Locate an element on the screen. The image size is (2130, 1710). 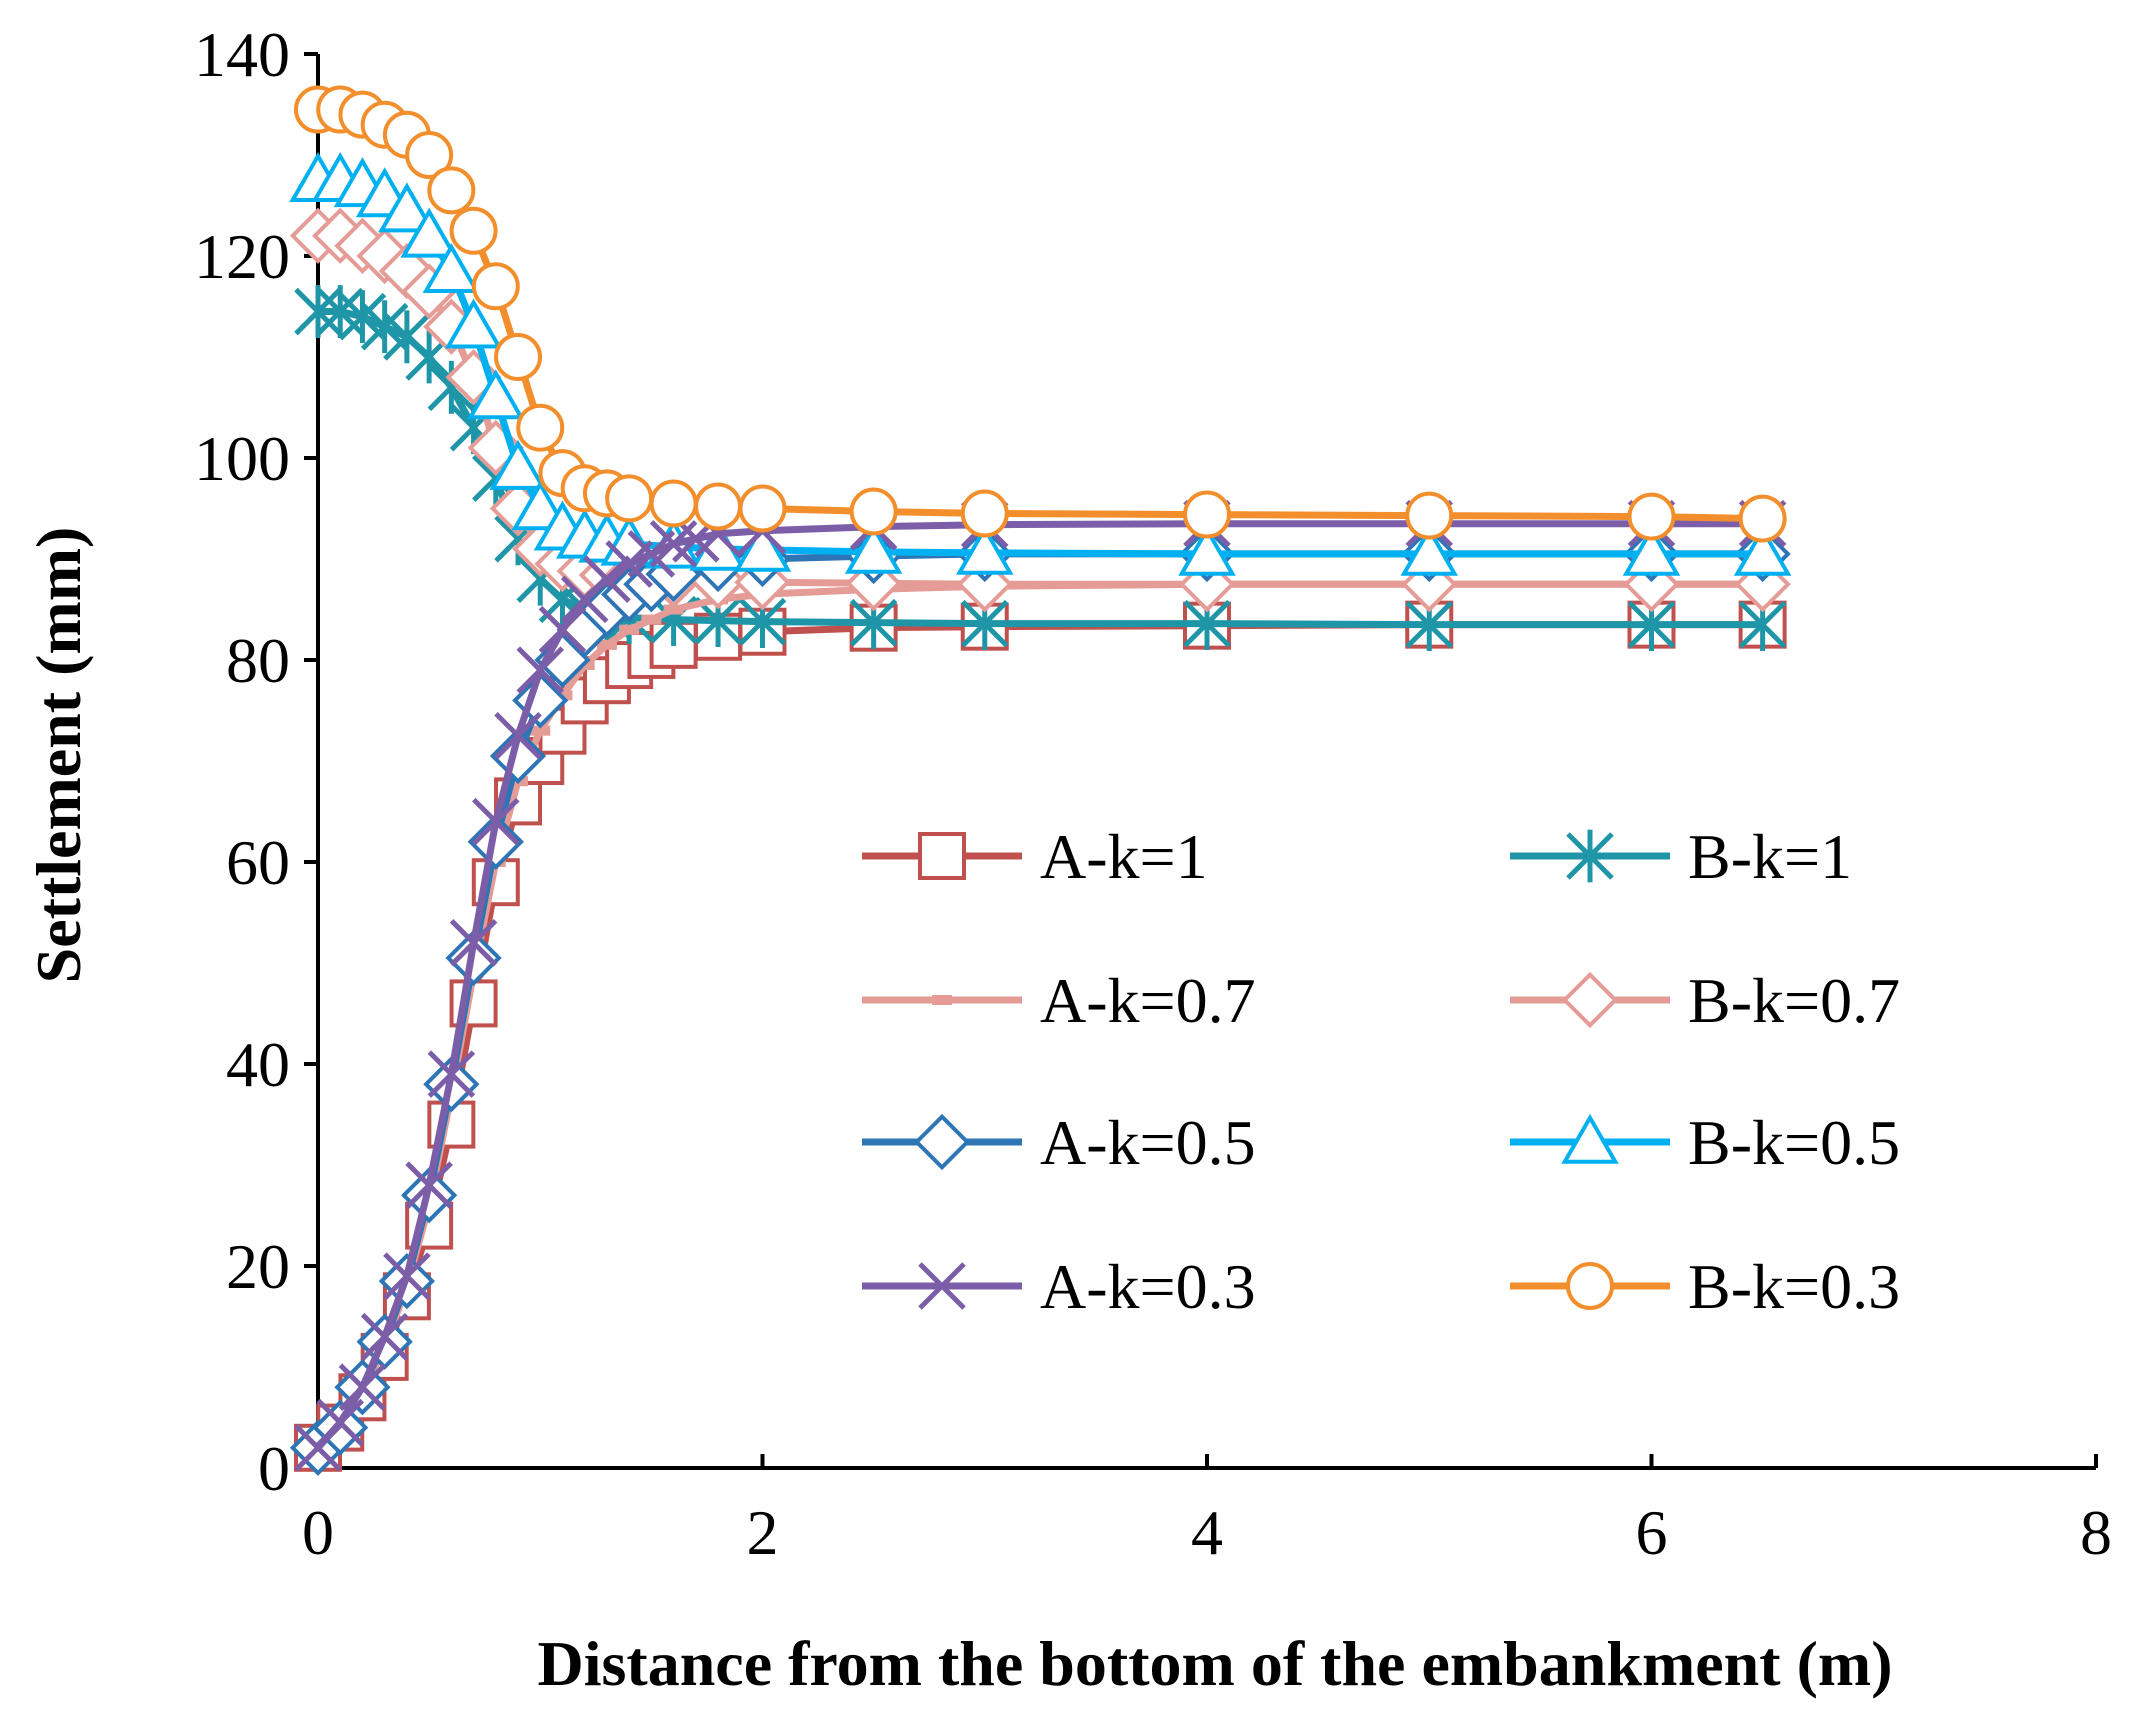
legend-item: B-k=1 is located at coordinates (1681, 856).